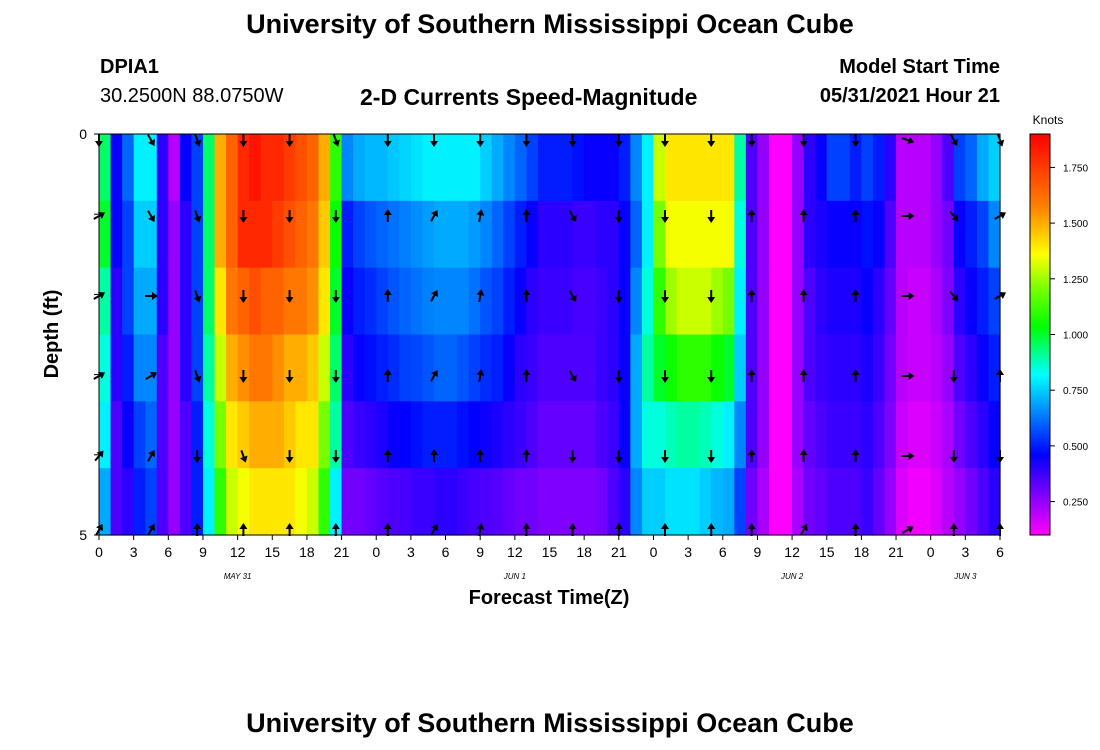 This screenshot has height=750, width=1100. I want to click on date-label: JUN 2, so click(792, 576).